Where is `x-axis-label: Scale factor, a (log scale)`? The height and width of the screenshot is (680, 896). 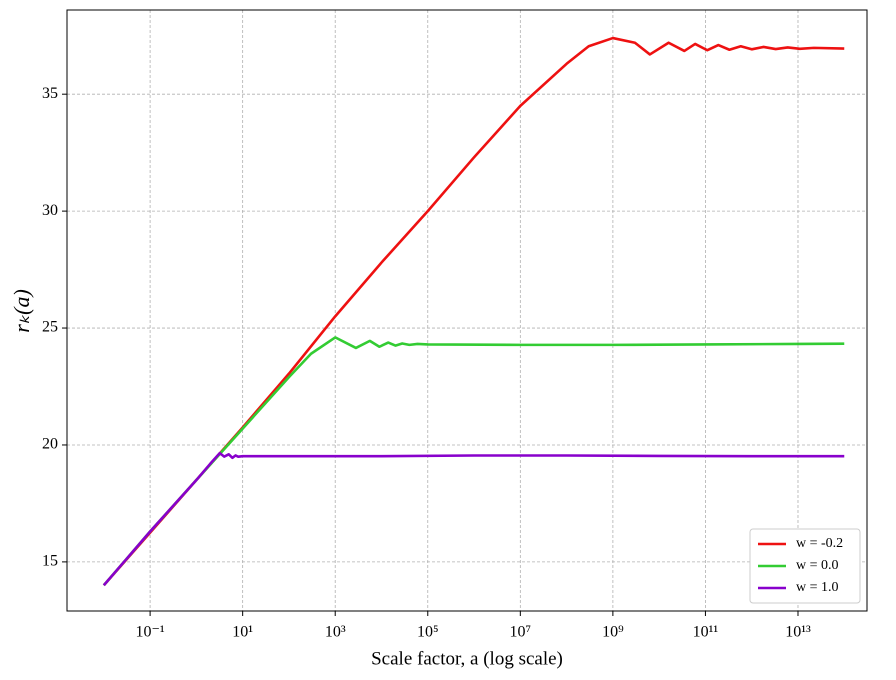
x-axis-label: Scale factor, a (log scale) is located at coordinates (467, 658).